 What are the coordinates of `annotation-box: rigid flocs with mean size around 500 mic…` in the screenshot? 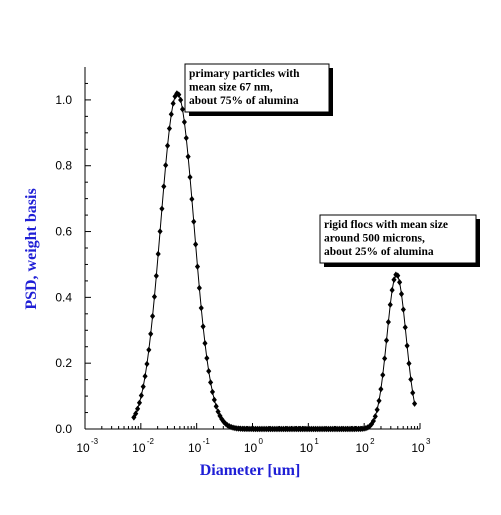 It's located at (399, 240).